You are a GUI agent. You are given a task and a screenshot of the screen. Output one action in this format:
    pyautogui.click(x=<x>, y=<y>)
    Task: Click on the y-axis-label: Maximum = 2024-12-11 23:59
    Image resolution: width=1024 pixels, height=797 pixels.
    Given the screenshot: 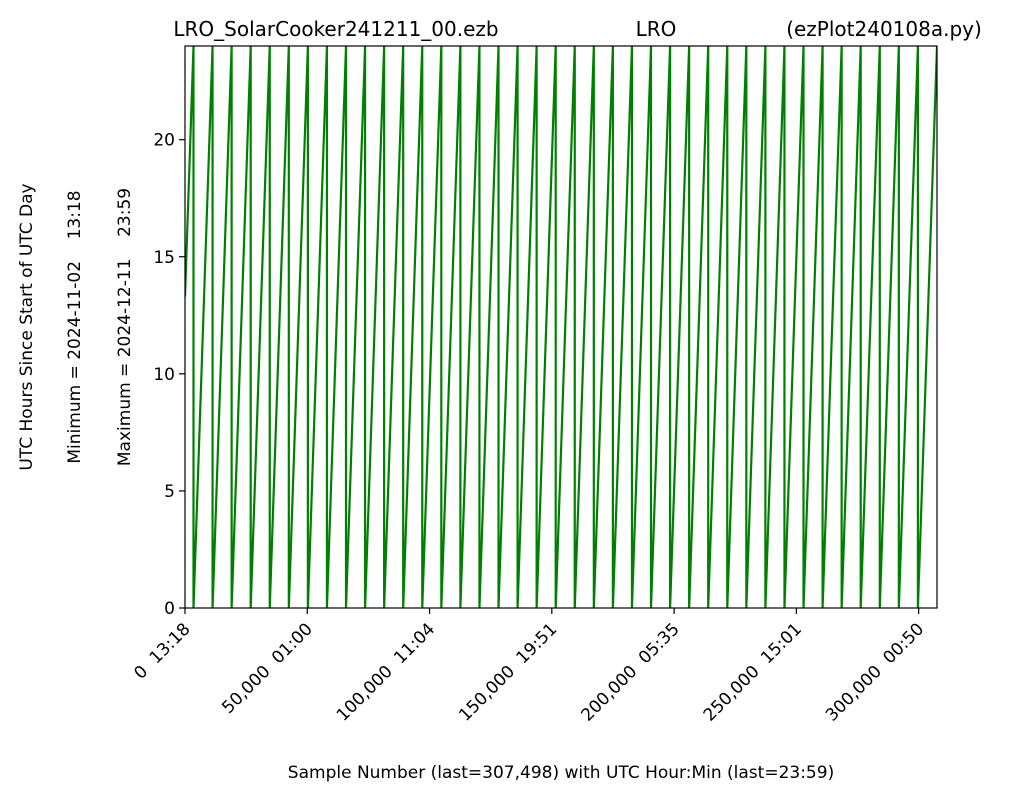 What is the action you would take?
    pyautogui.click(x=125, y=327)
    